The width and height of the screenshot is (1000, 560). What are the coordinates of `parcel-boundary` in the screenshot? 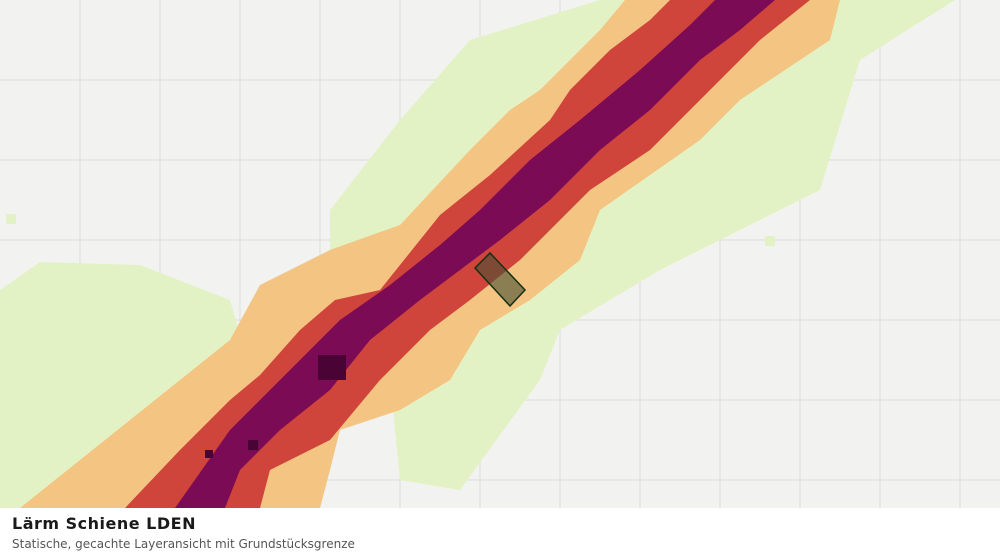 It's located at (500, 279).